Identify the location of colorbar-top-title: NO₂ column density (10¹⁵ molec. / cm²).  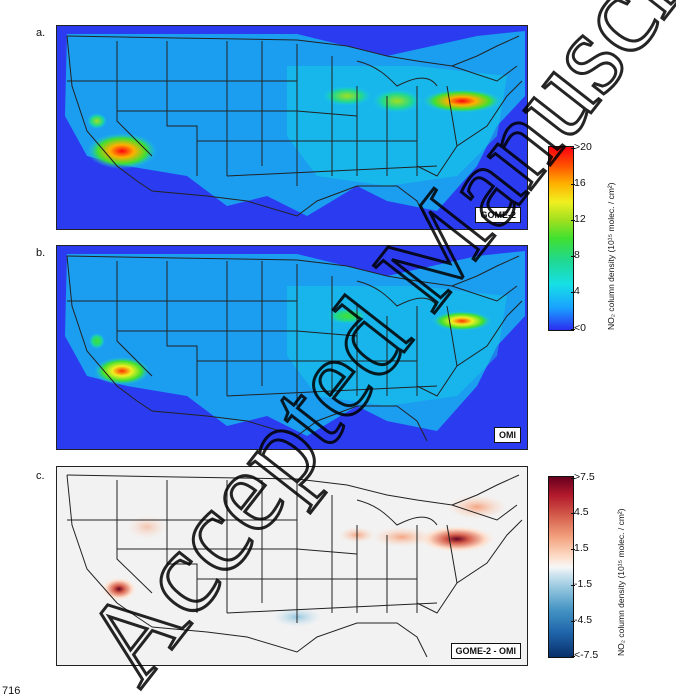
(611, 256).